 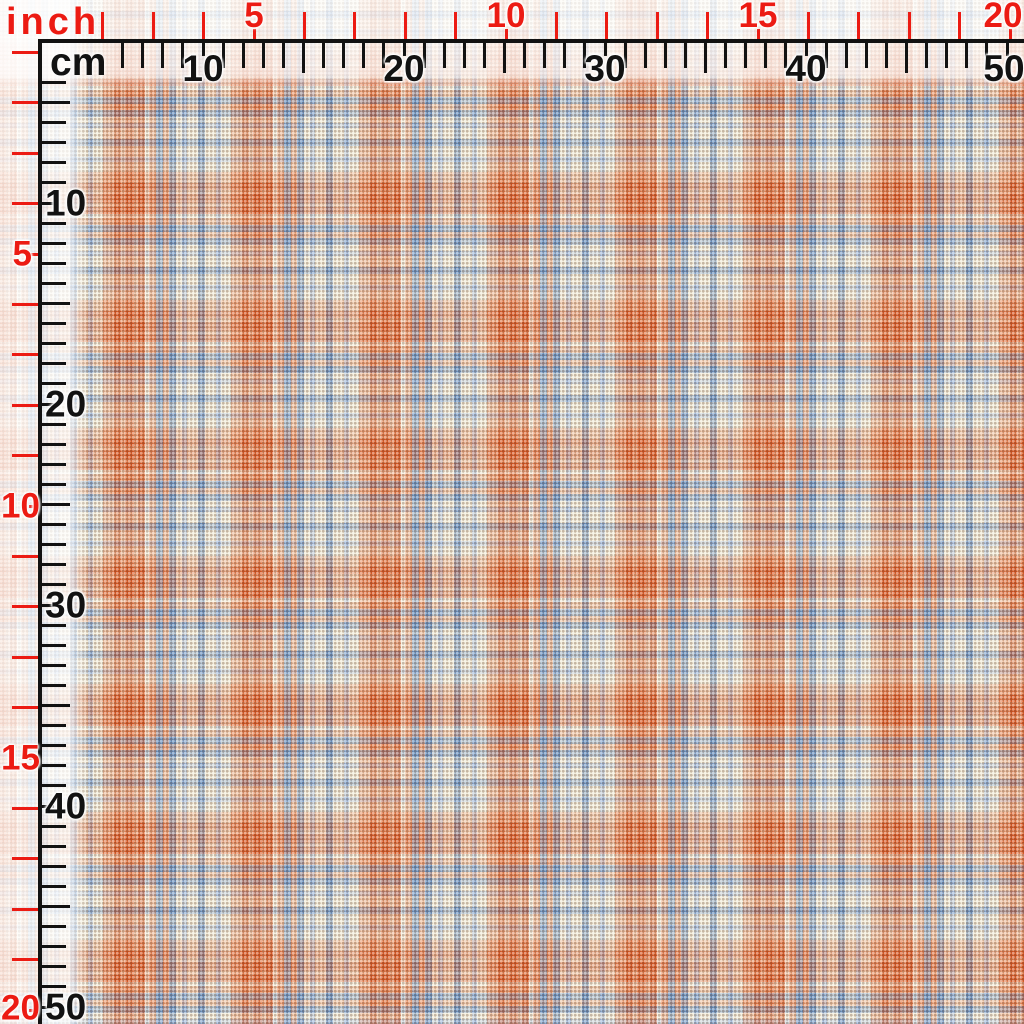 What do you see at coordinates (20, 506) in the screenshot?
I see `inch-number: 10` at bounding box center [20, 506].